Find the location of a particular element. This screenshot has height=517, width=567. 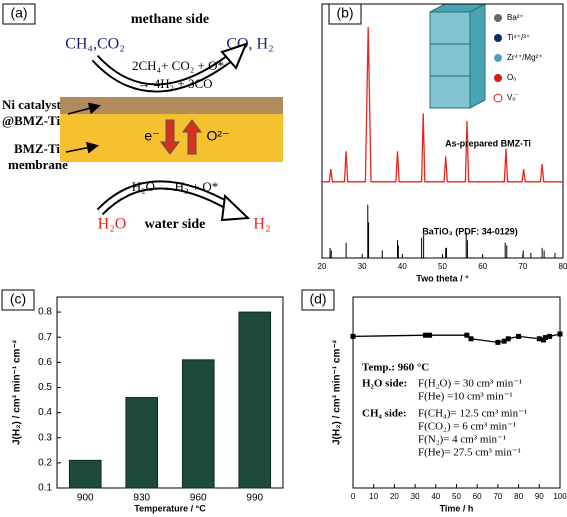

y-tick-label: 0.3 is located at coordinates (45, 437).